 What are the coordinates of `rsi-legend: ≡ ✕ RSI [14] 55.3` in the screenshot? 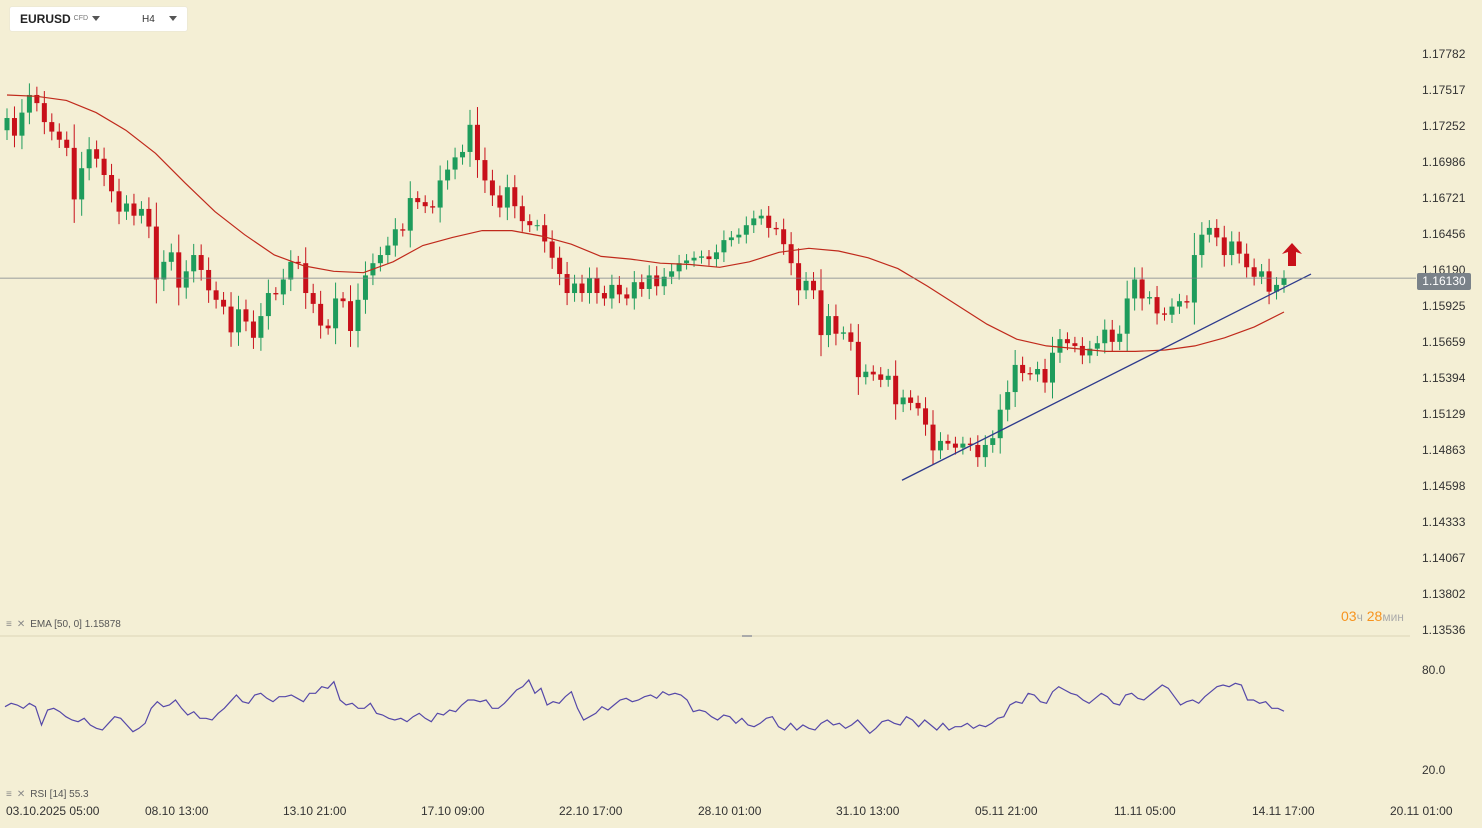 It's located at (47, 794).